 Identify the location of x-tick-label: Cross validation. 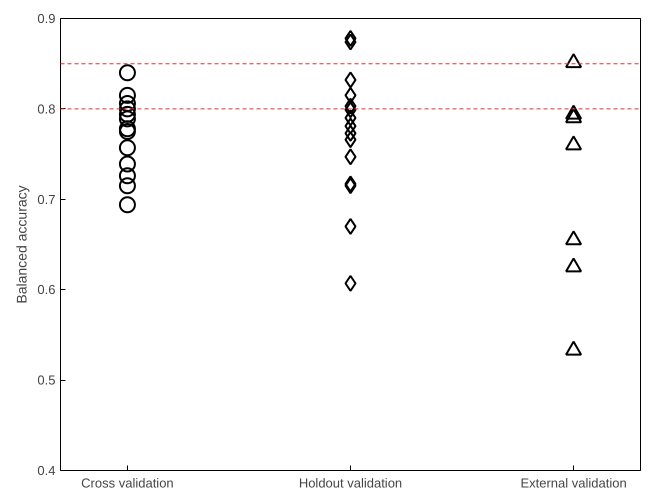
(127, 483).